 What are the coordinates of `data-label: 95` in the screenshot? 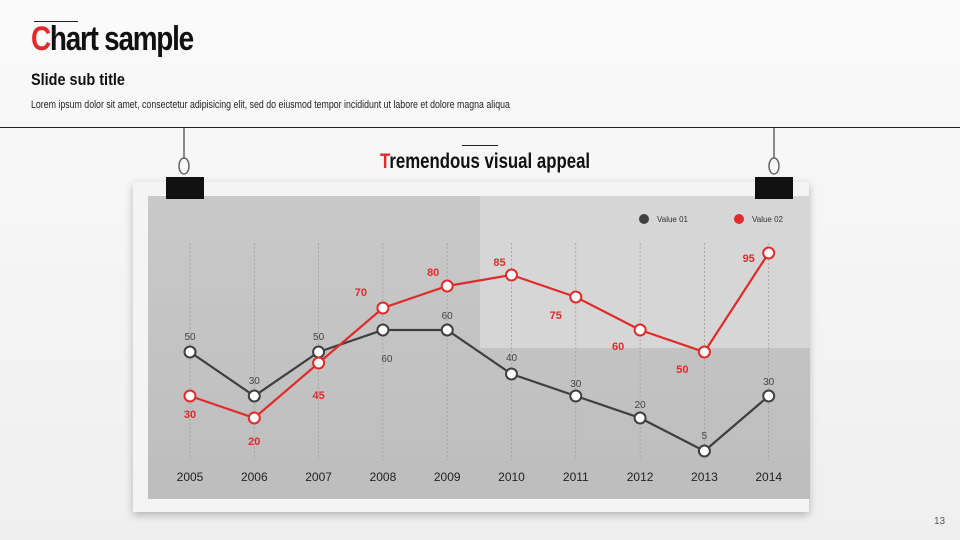 It's located at (749, 259).